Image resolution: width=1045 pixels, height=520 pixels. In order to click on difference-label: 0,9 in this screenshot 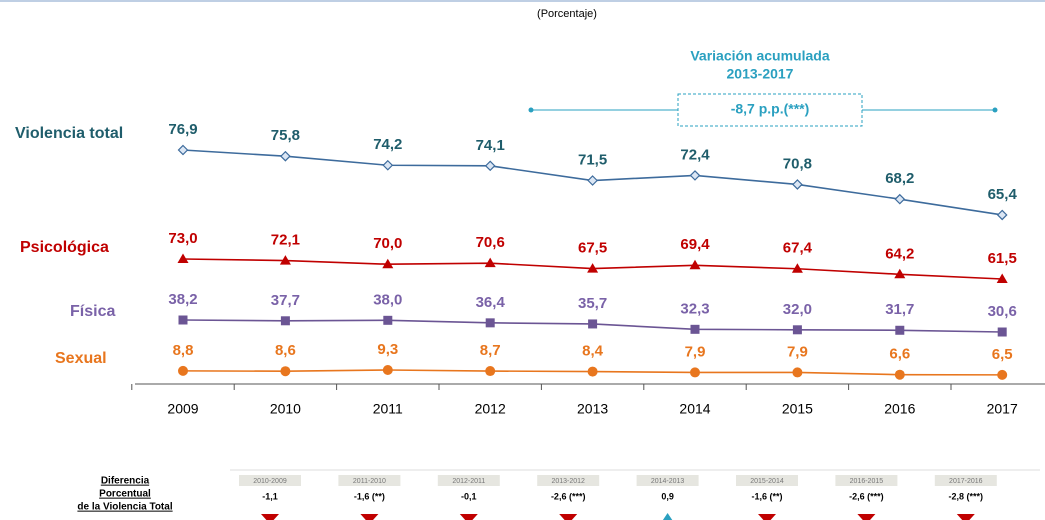, I will do `click(667, 496)`.